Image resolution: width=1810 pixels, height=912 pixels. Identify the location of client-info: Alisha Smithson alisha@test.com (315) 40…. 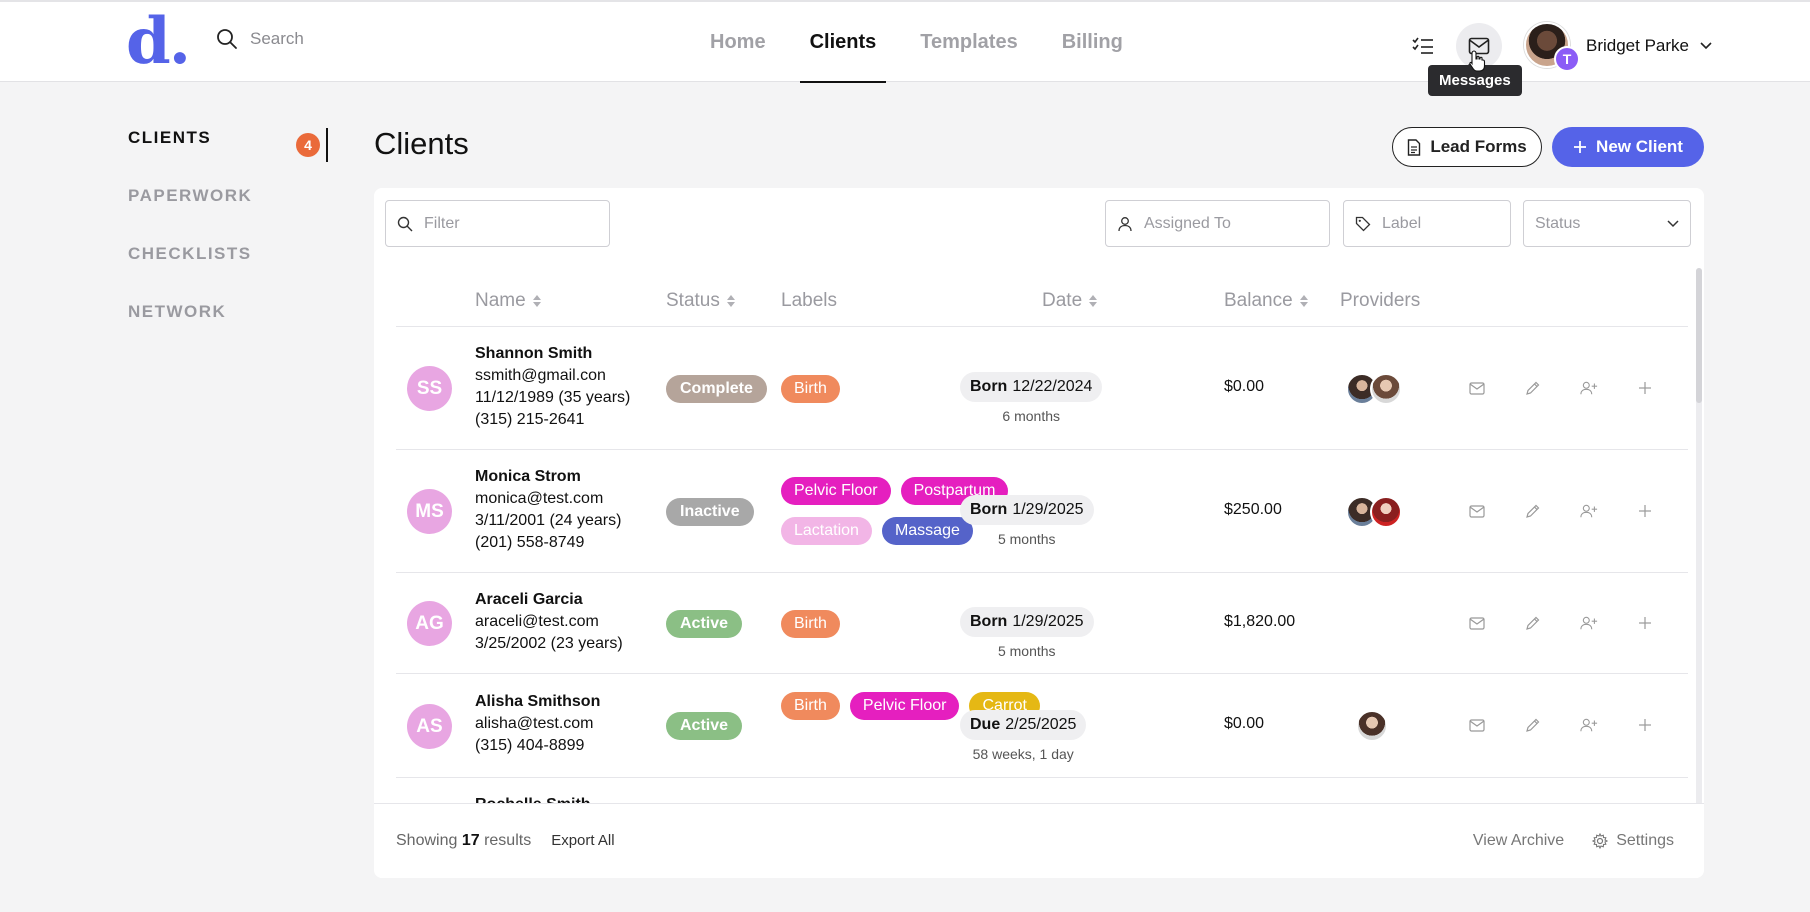
(537, 724).